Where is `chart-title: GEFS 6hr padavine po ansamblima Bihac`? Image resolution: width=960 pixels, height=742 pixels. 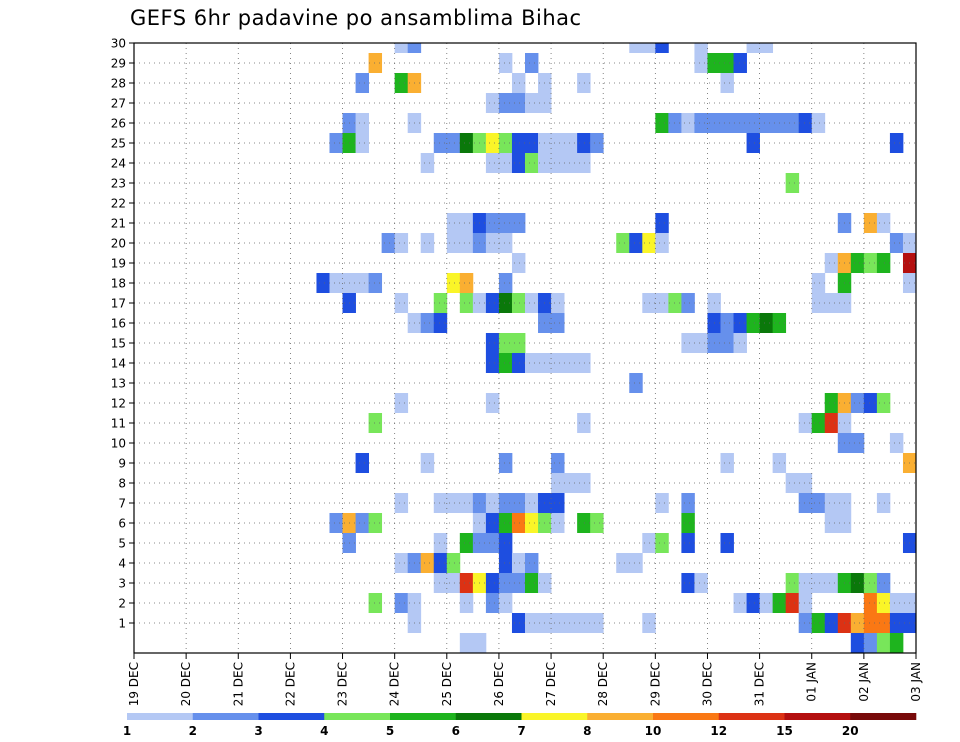
chart-title: GEFS 6hr padavine po ansamblima Bihac is located at coordinates (356, 18).